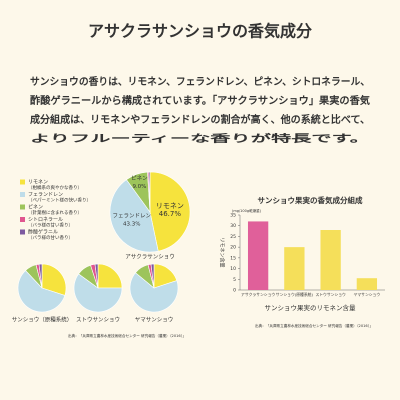 This screenshot has width=400, height=400. Describe the element at coordinates (311, 307) in the screenshot. I see `x-axis-label: サンショウ果実のリモネン含量` at that location.